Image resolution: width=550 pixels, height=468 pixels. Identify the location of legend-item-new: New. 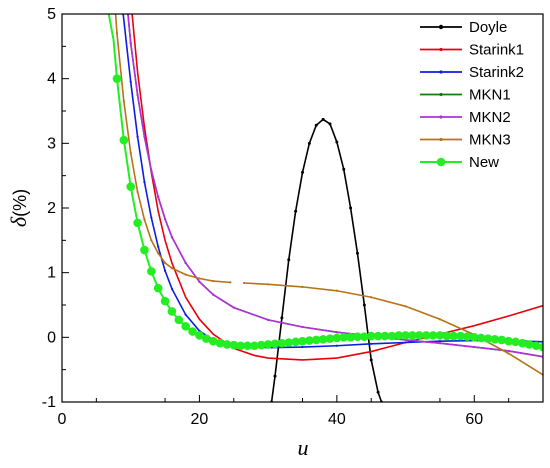
(459, 162).